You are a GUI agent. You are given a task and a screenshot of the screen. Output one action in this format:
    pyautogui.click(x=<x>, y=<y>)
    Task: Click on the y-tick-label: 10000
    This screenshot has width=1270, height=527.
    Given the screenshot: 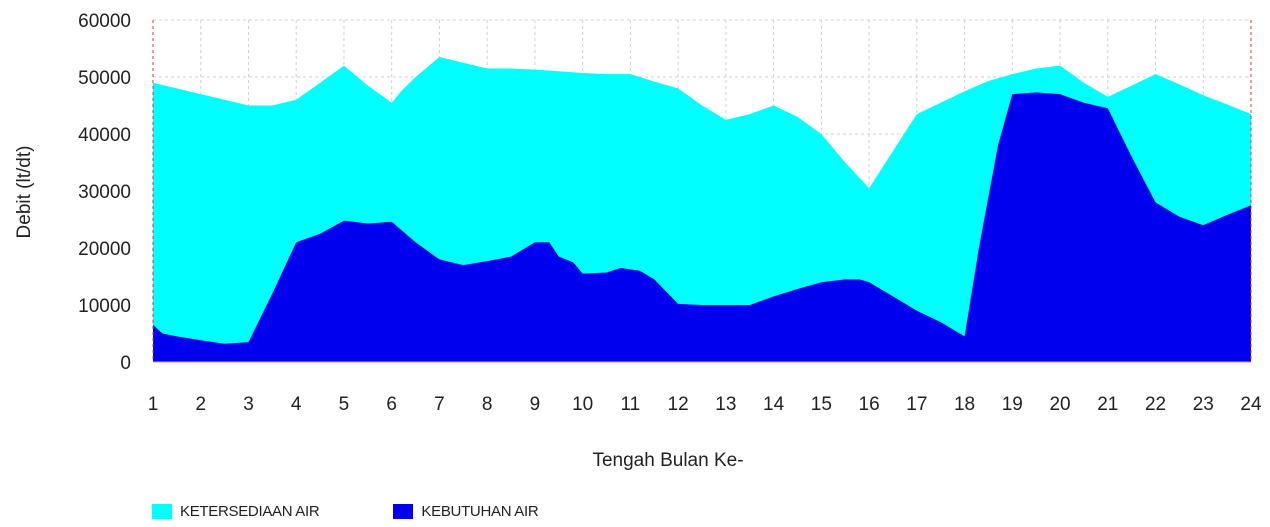 What is the action you would take?
    pyautogui.click(x=104, y=306)
    